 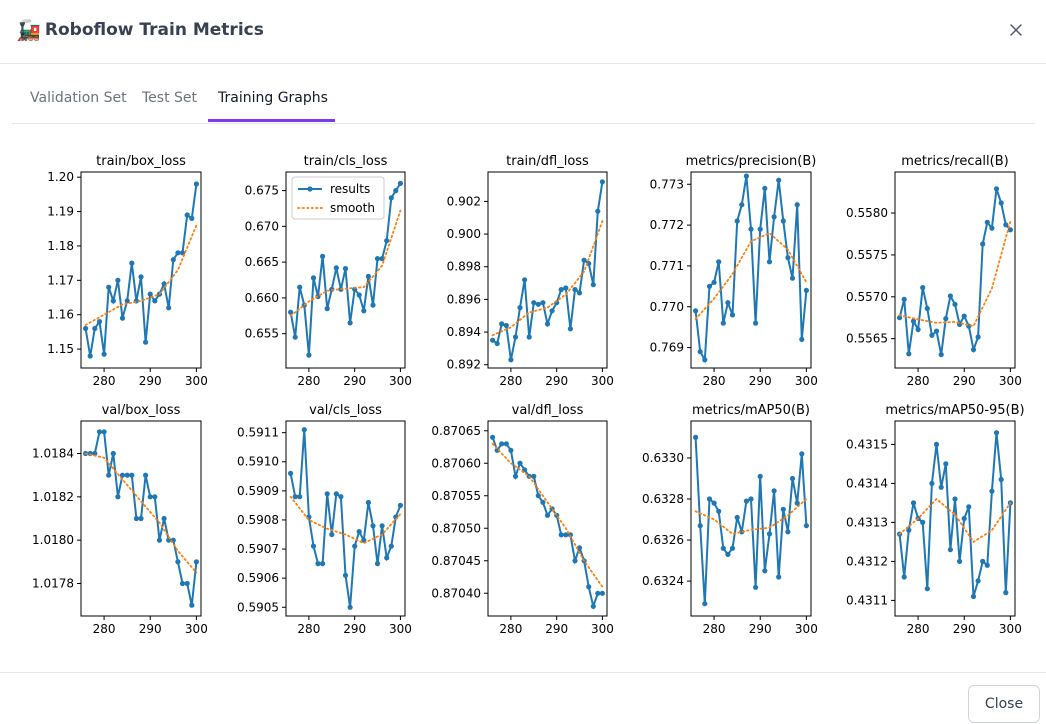 What do you see at coordinates (1004, 704) in the screenshot?
I see `close-button: Close` at bounding box center [1004, 704].